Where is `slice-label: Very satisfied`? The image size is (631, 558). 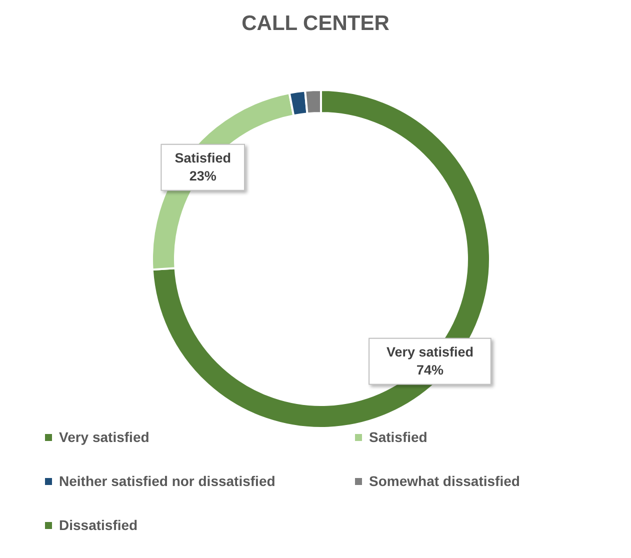 slice-label: Very satisfied is located at coordinates (430, 352).